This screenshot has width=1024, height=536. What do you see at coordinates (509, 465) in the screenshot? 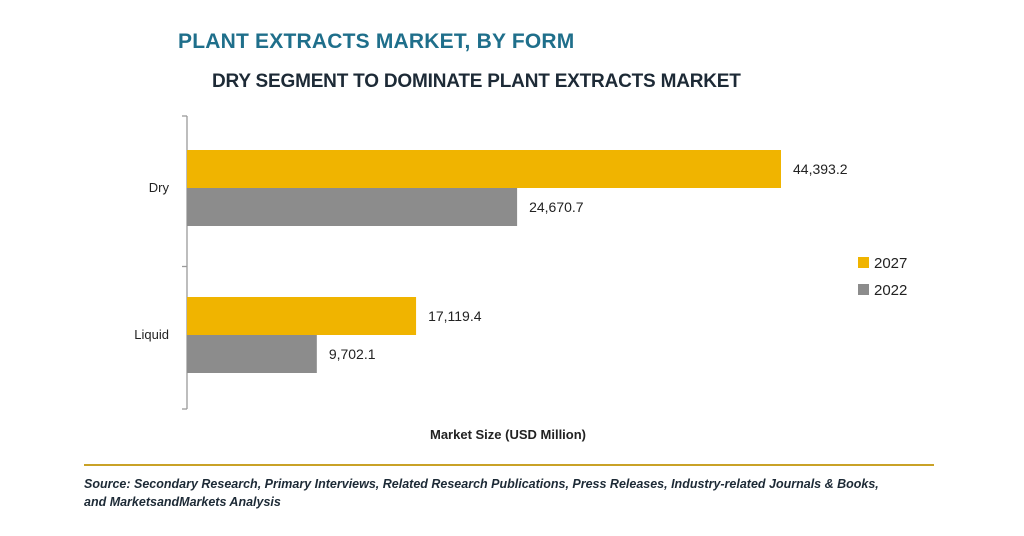
I see `source-divider` at bounding box center [509, 465].